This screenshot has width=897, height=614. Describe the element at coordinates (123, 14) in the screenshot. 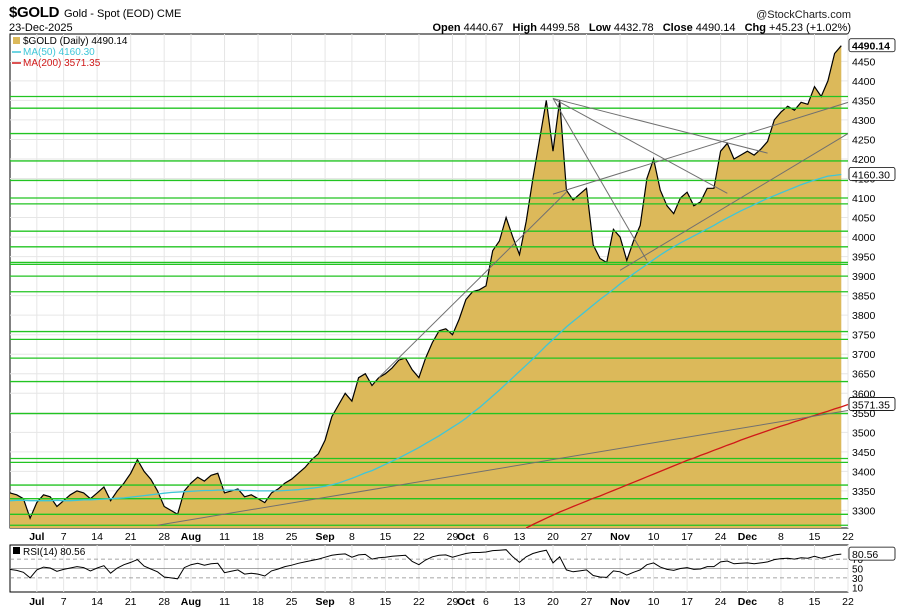

I see `chart-description: Gold - Spot (EOD) CME` at that location.